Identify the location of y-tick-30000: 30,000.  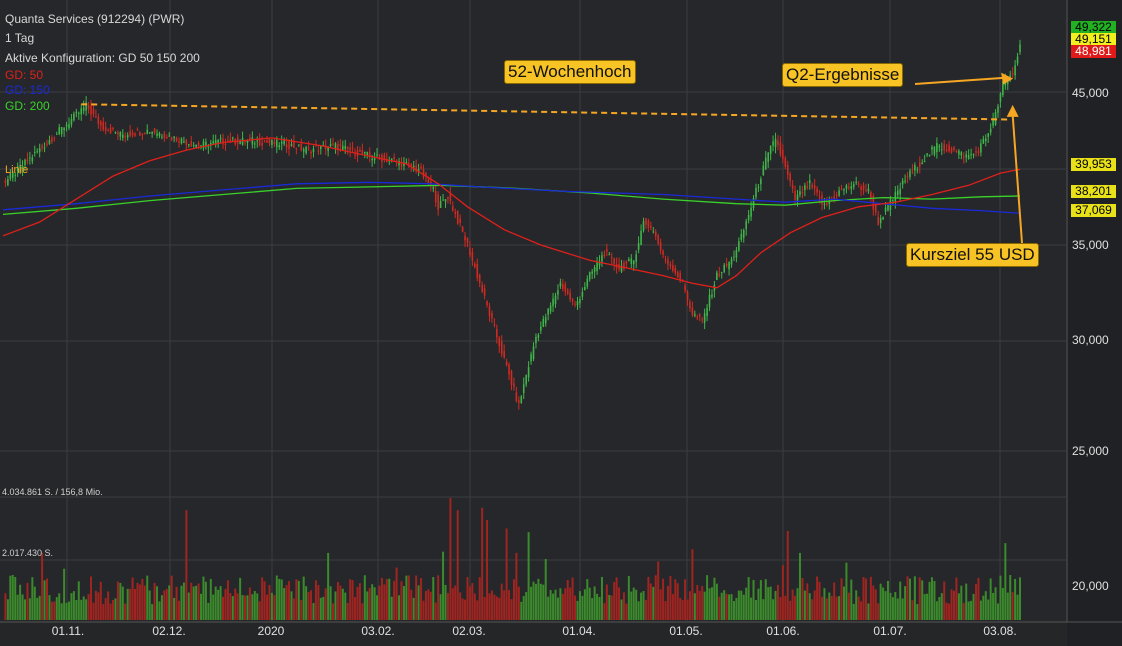
(1090, 340).